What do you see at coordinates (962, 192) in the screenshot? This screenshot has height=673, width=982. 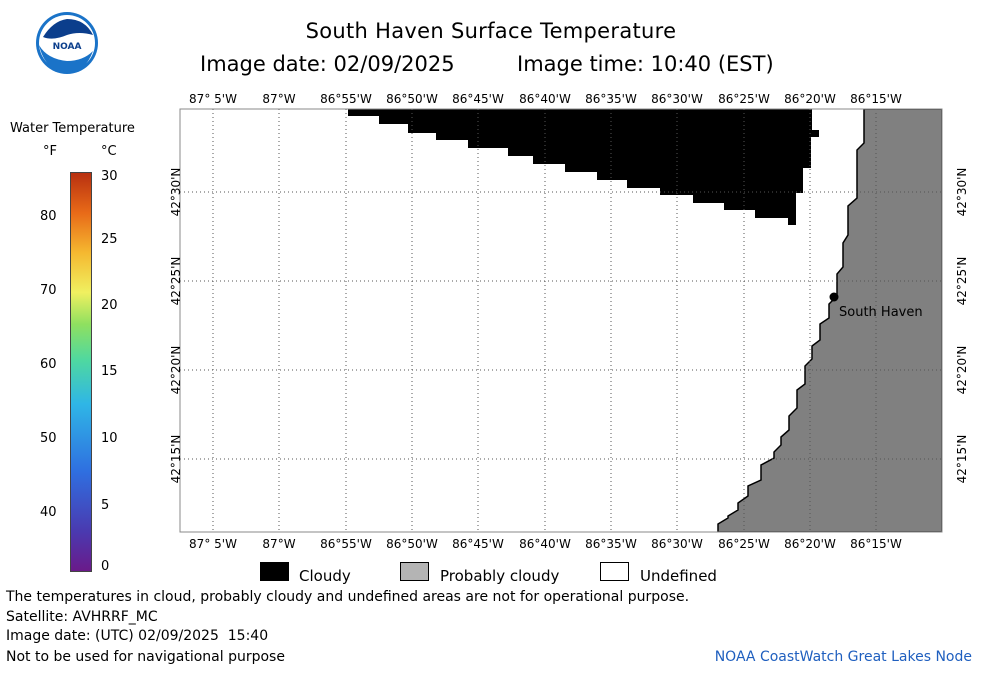 I see `latitude-label-right: 42°30'N` at bounding box center [962, 192].